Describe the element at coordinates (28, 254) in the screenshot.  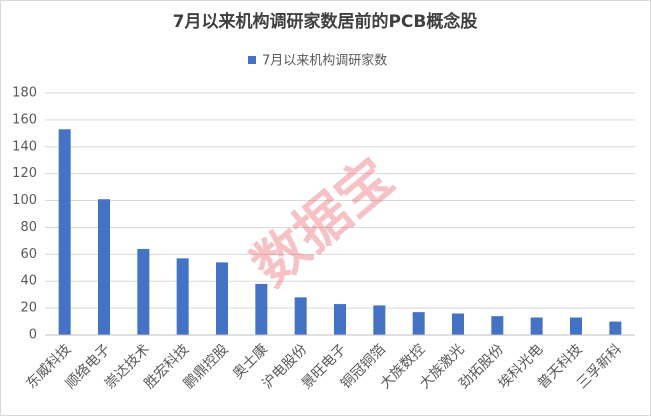
I see `y-tick-label: 60` at that location.